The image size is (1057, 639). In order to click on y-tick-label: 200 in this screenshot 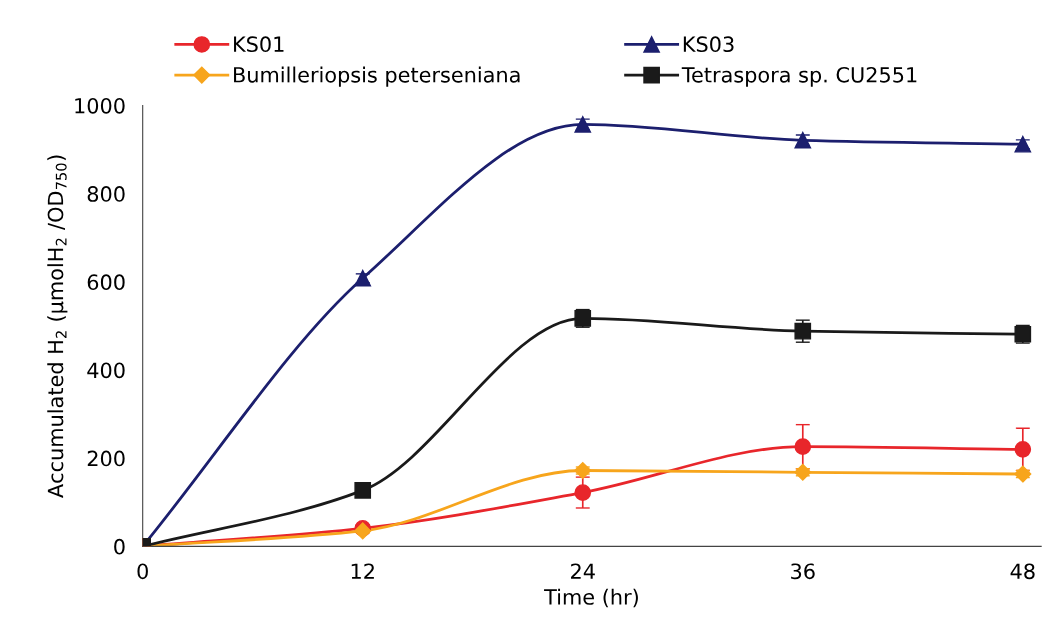, I will do `click(106, 458)`.